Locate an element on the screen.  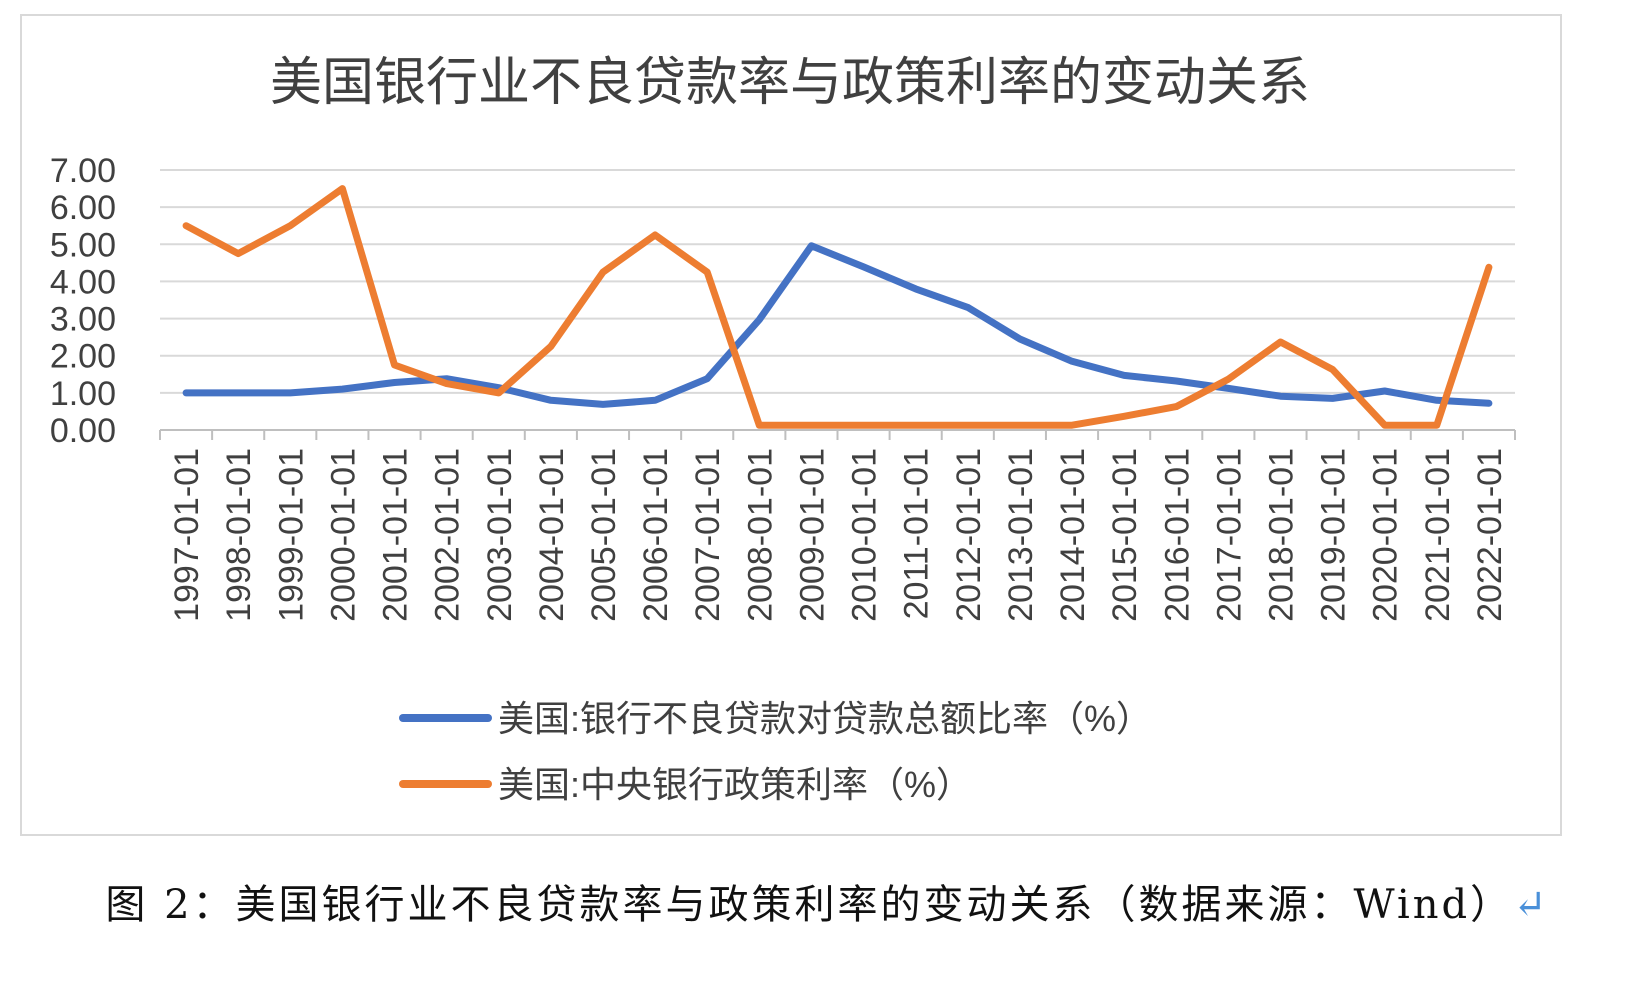
x-tick-label: 2007-01-01 is located at coordinates (708, 535).